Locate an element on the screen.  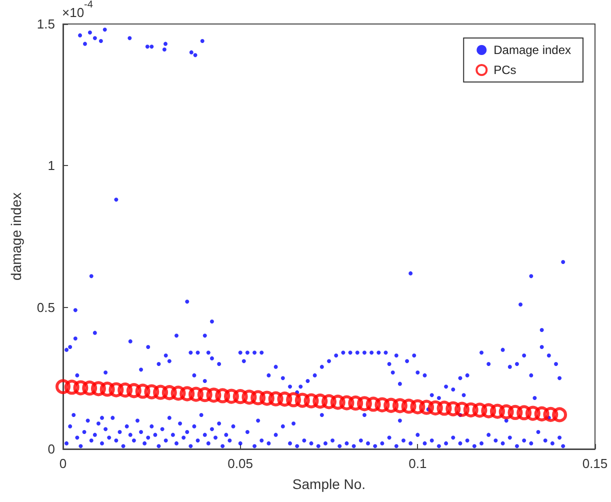
x-axis-title: Sample No. is located at coordinates (329, 484).